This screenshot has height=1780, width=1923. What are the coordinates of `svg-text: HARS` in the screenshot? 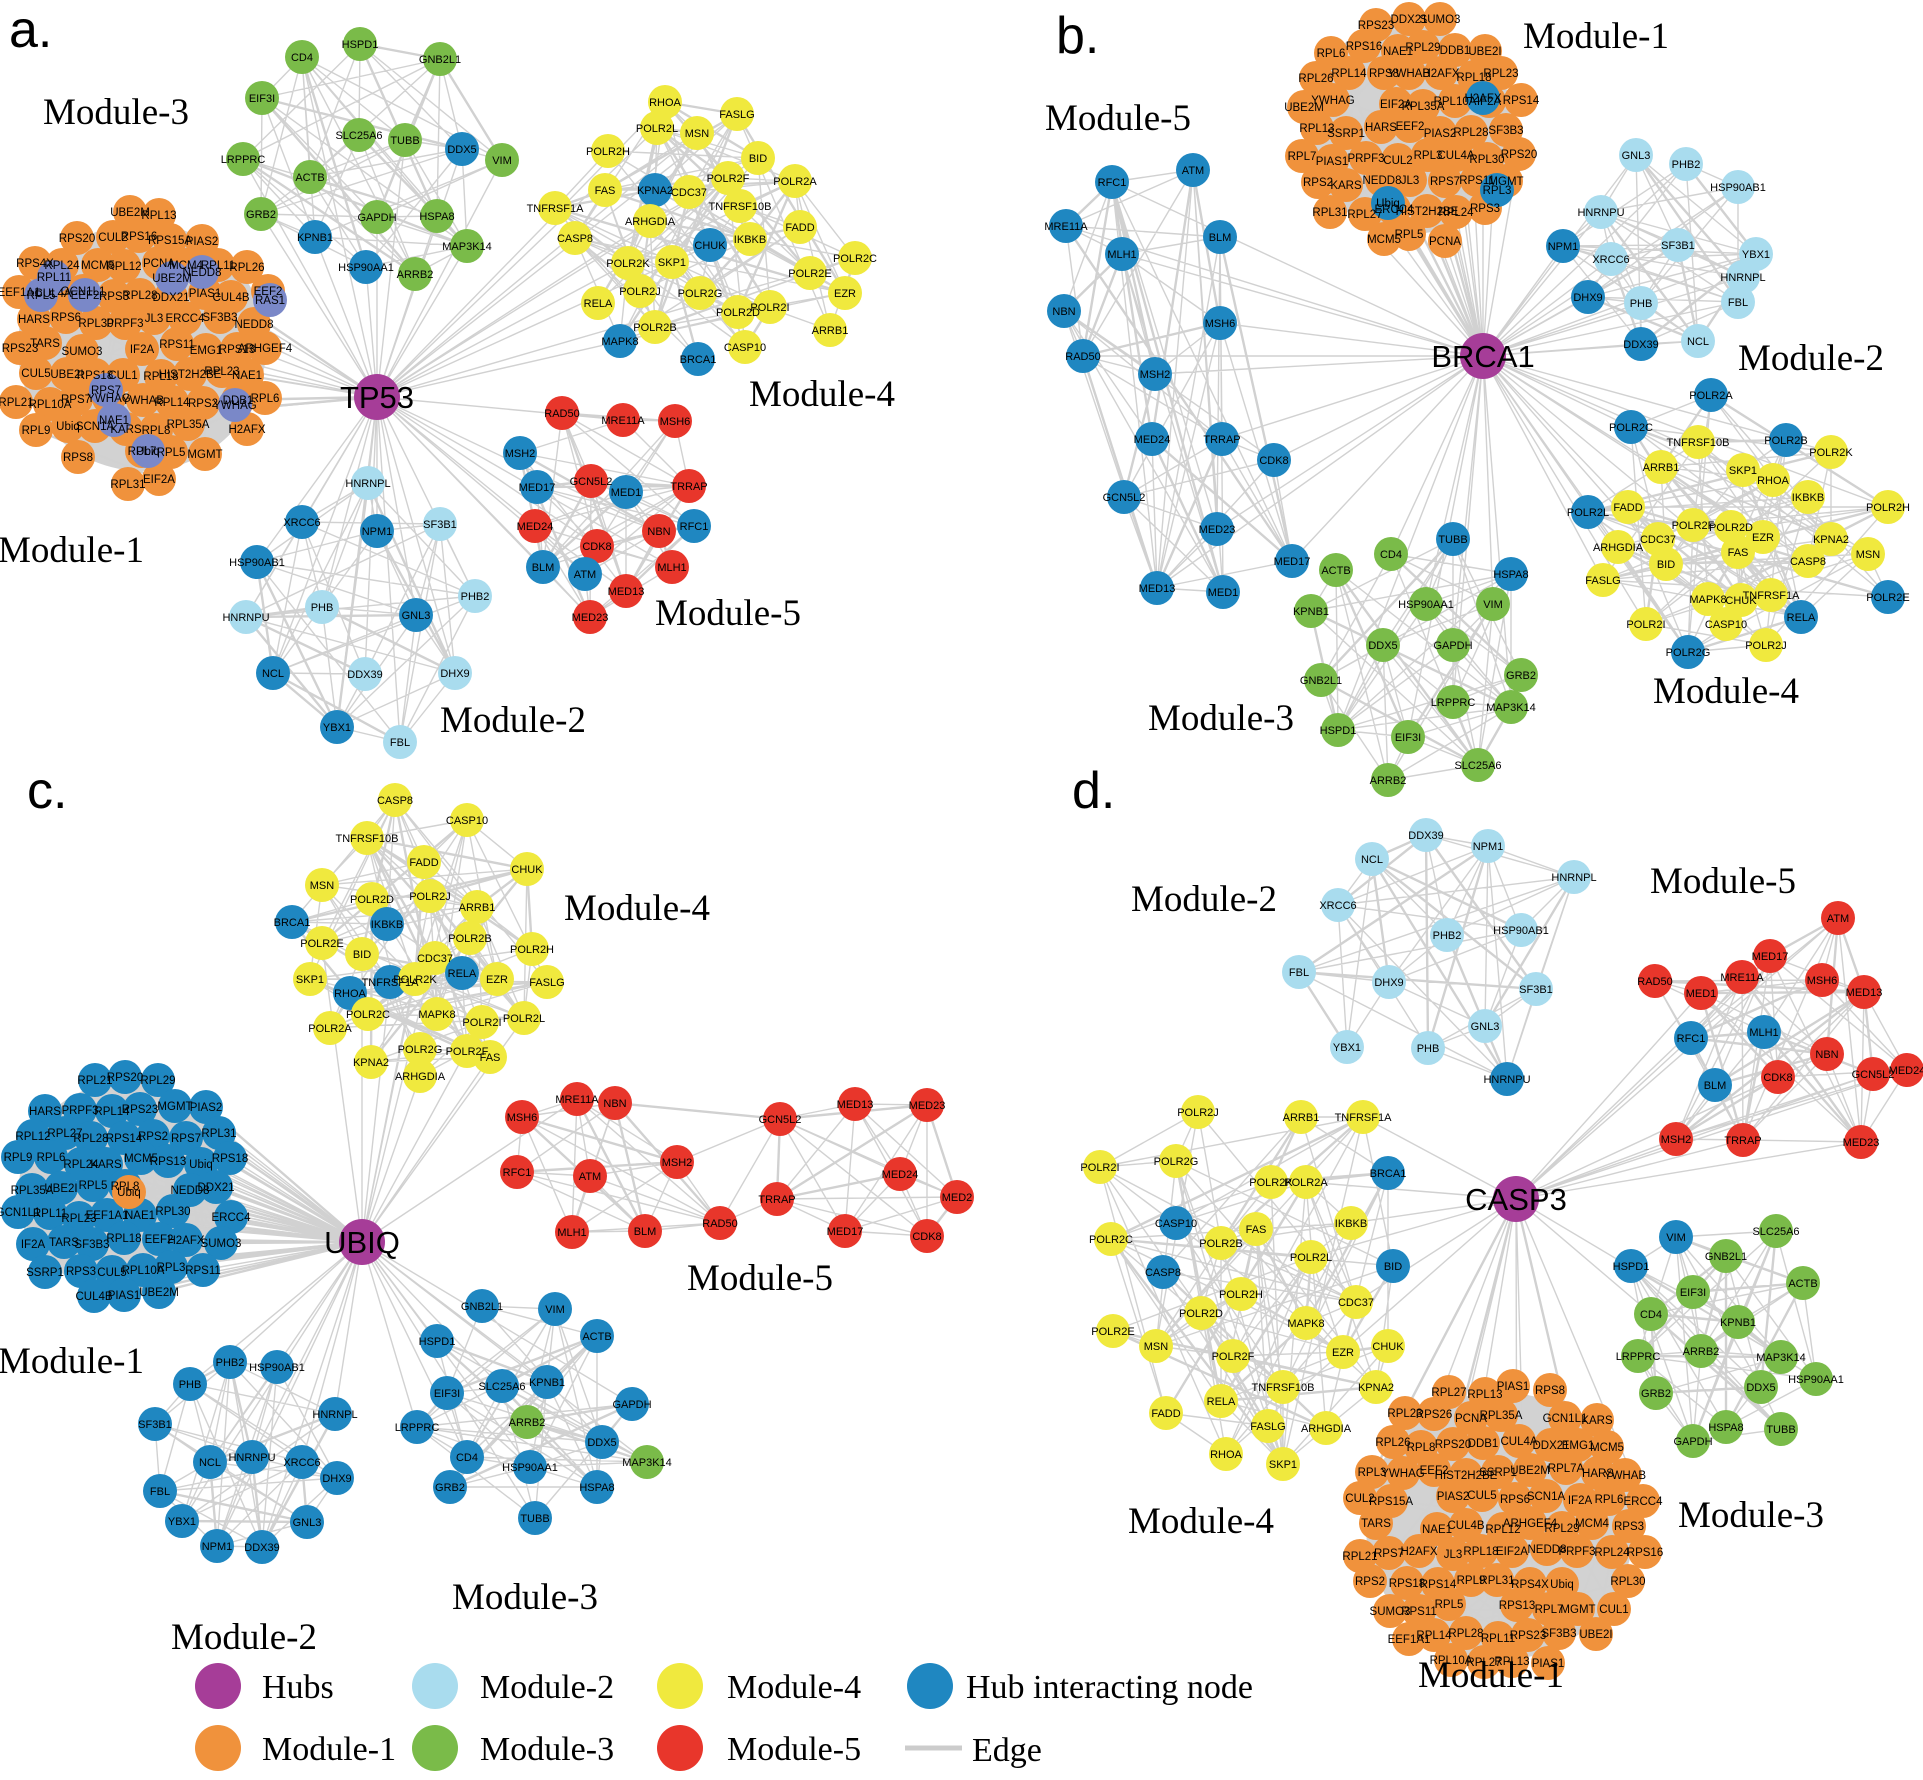 It's located at (1598, 1474).